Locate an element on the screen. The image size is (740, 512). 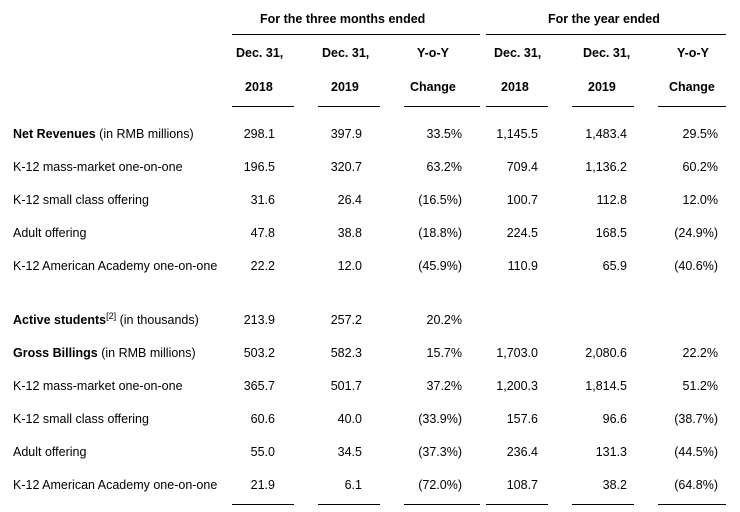
table-cell: 96.6 is located at coordinates (614, 419).